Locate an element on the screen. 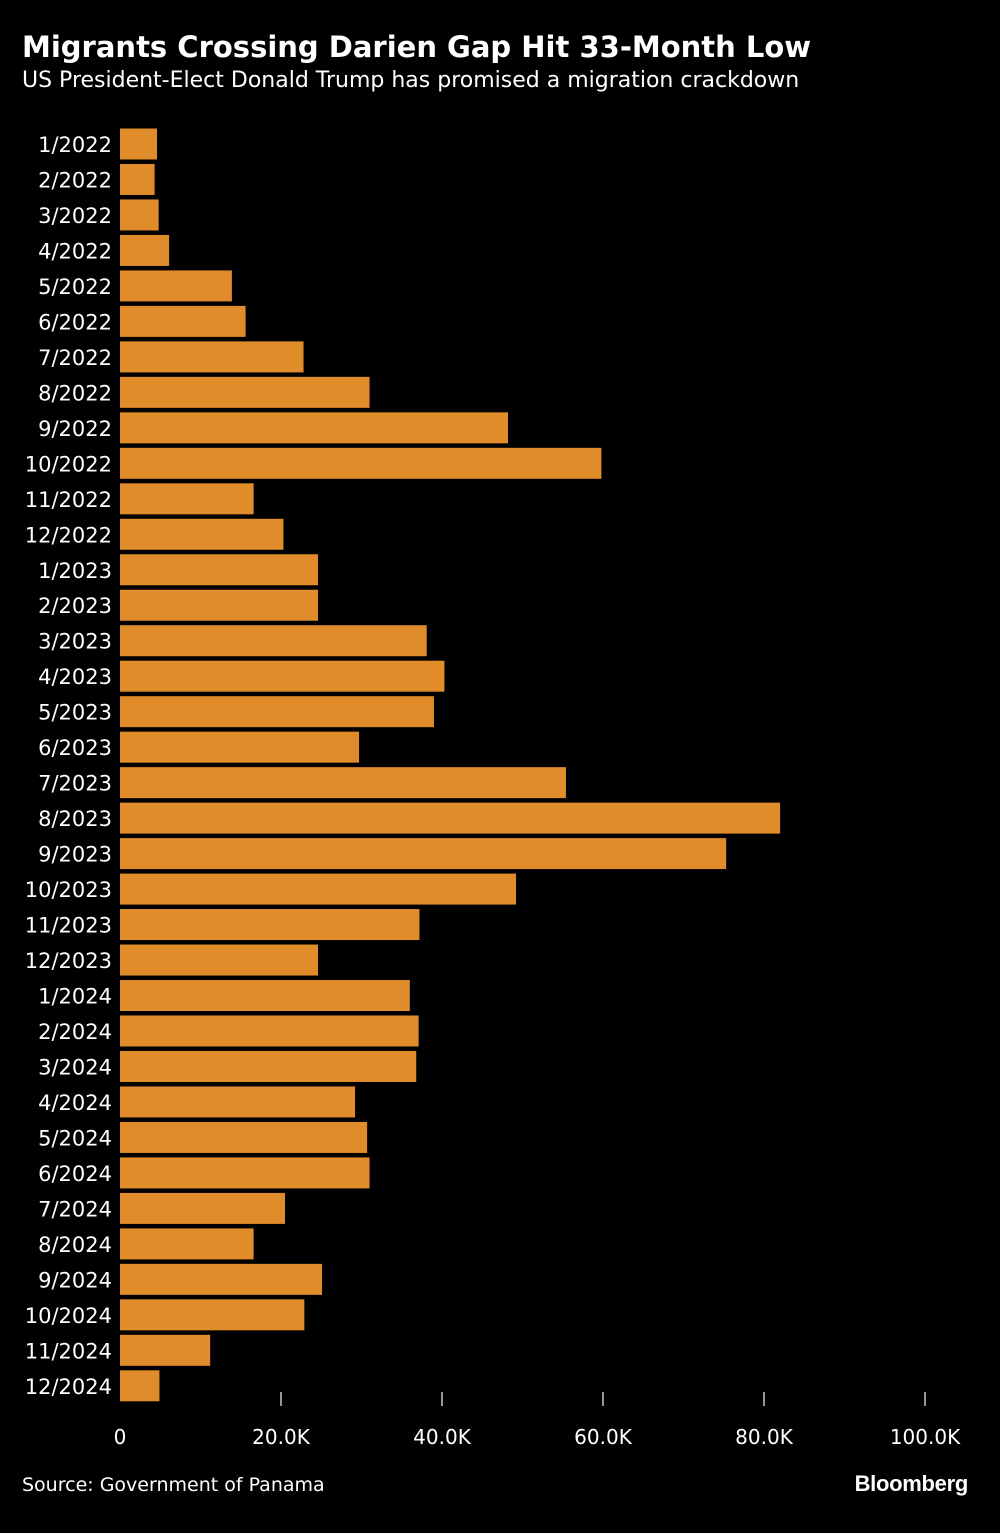  category-label: 8/2023 is located at coordinates (75, 819).